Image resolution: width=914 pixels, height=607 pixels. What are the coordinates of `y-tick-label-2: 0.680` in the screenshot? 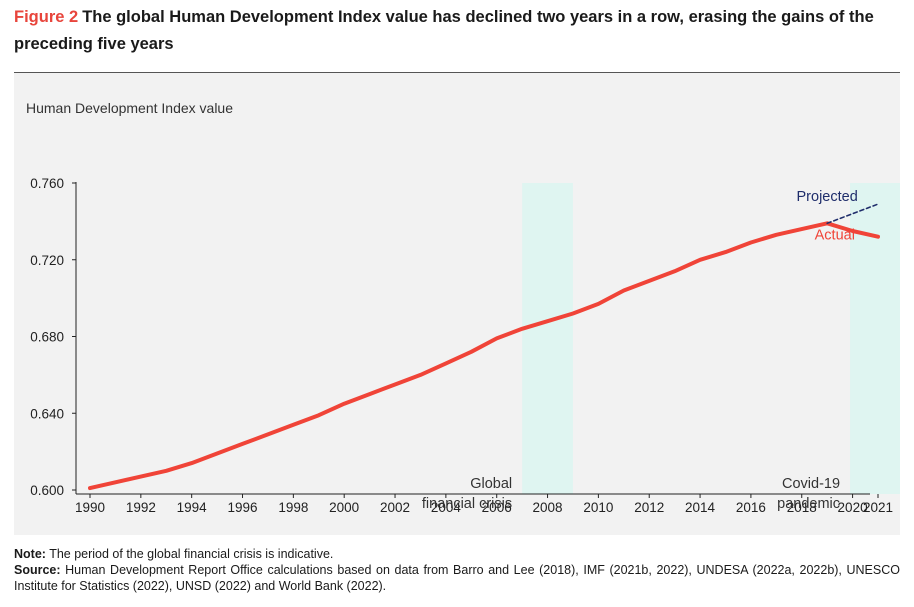 It's located at (47, 337).